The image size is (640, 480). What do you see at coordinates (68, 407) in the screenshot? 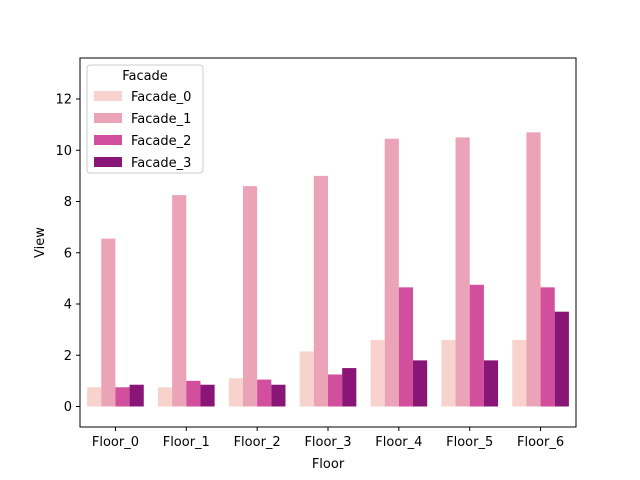
I see `y-tick-label: 0` at bounding box center [68, 407].